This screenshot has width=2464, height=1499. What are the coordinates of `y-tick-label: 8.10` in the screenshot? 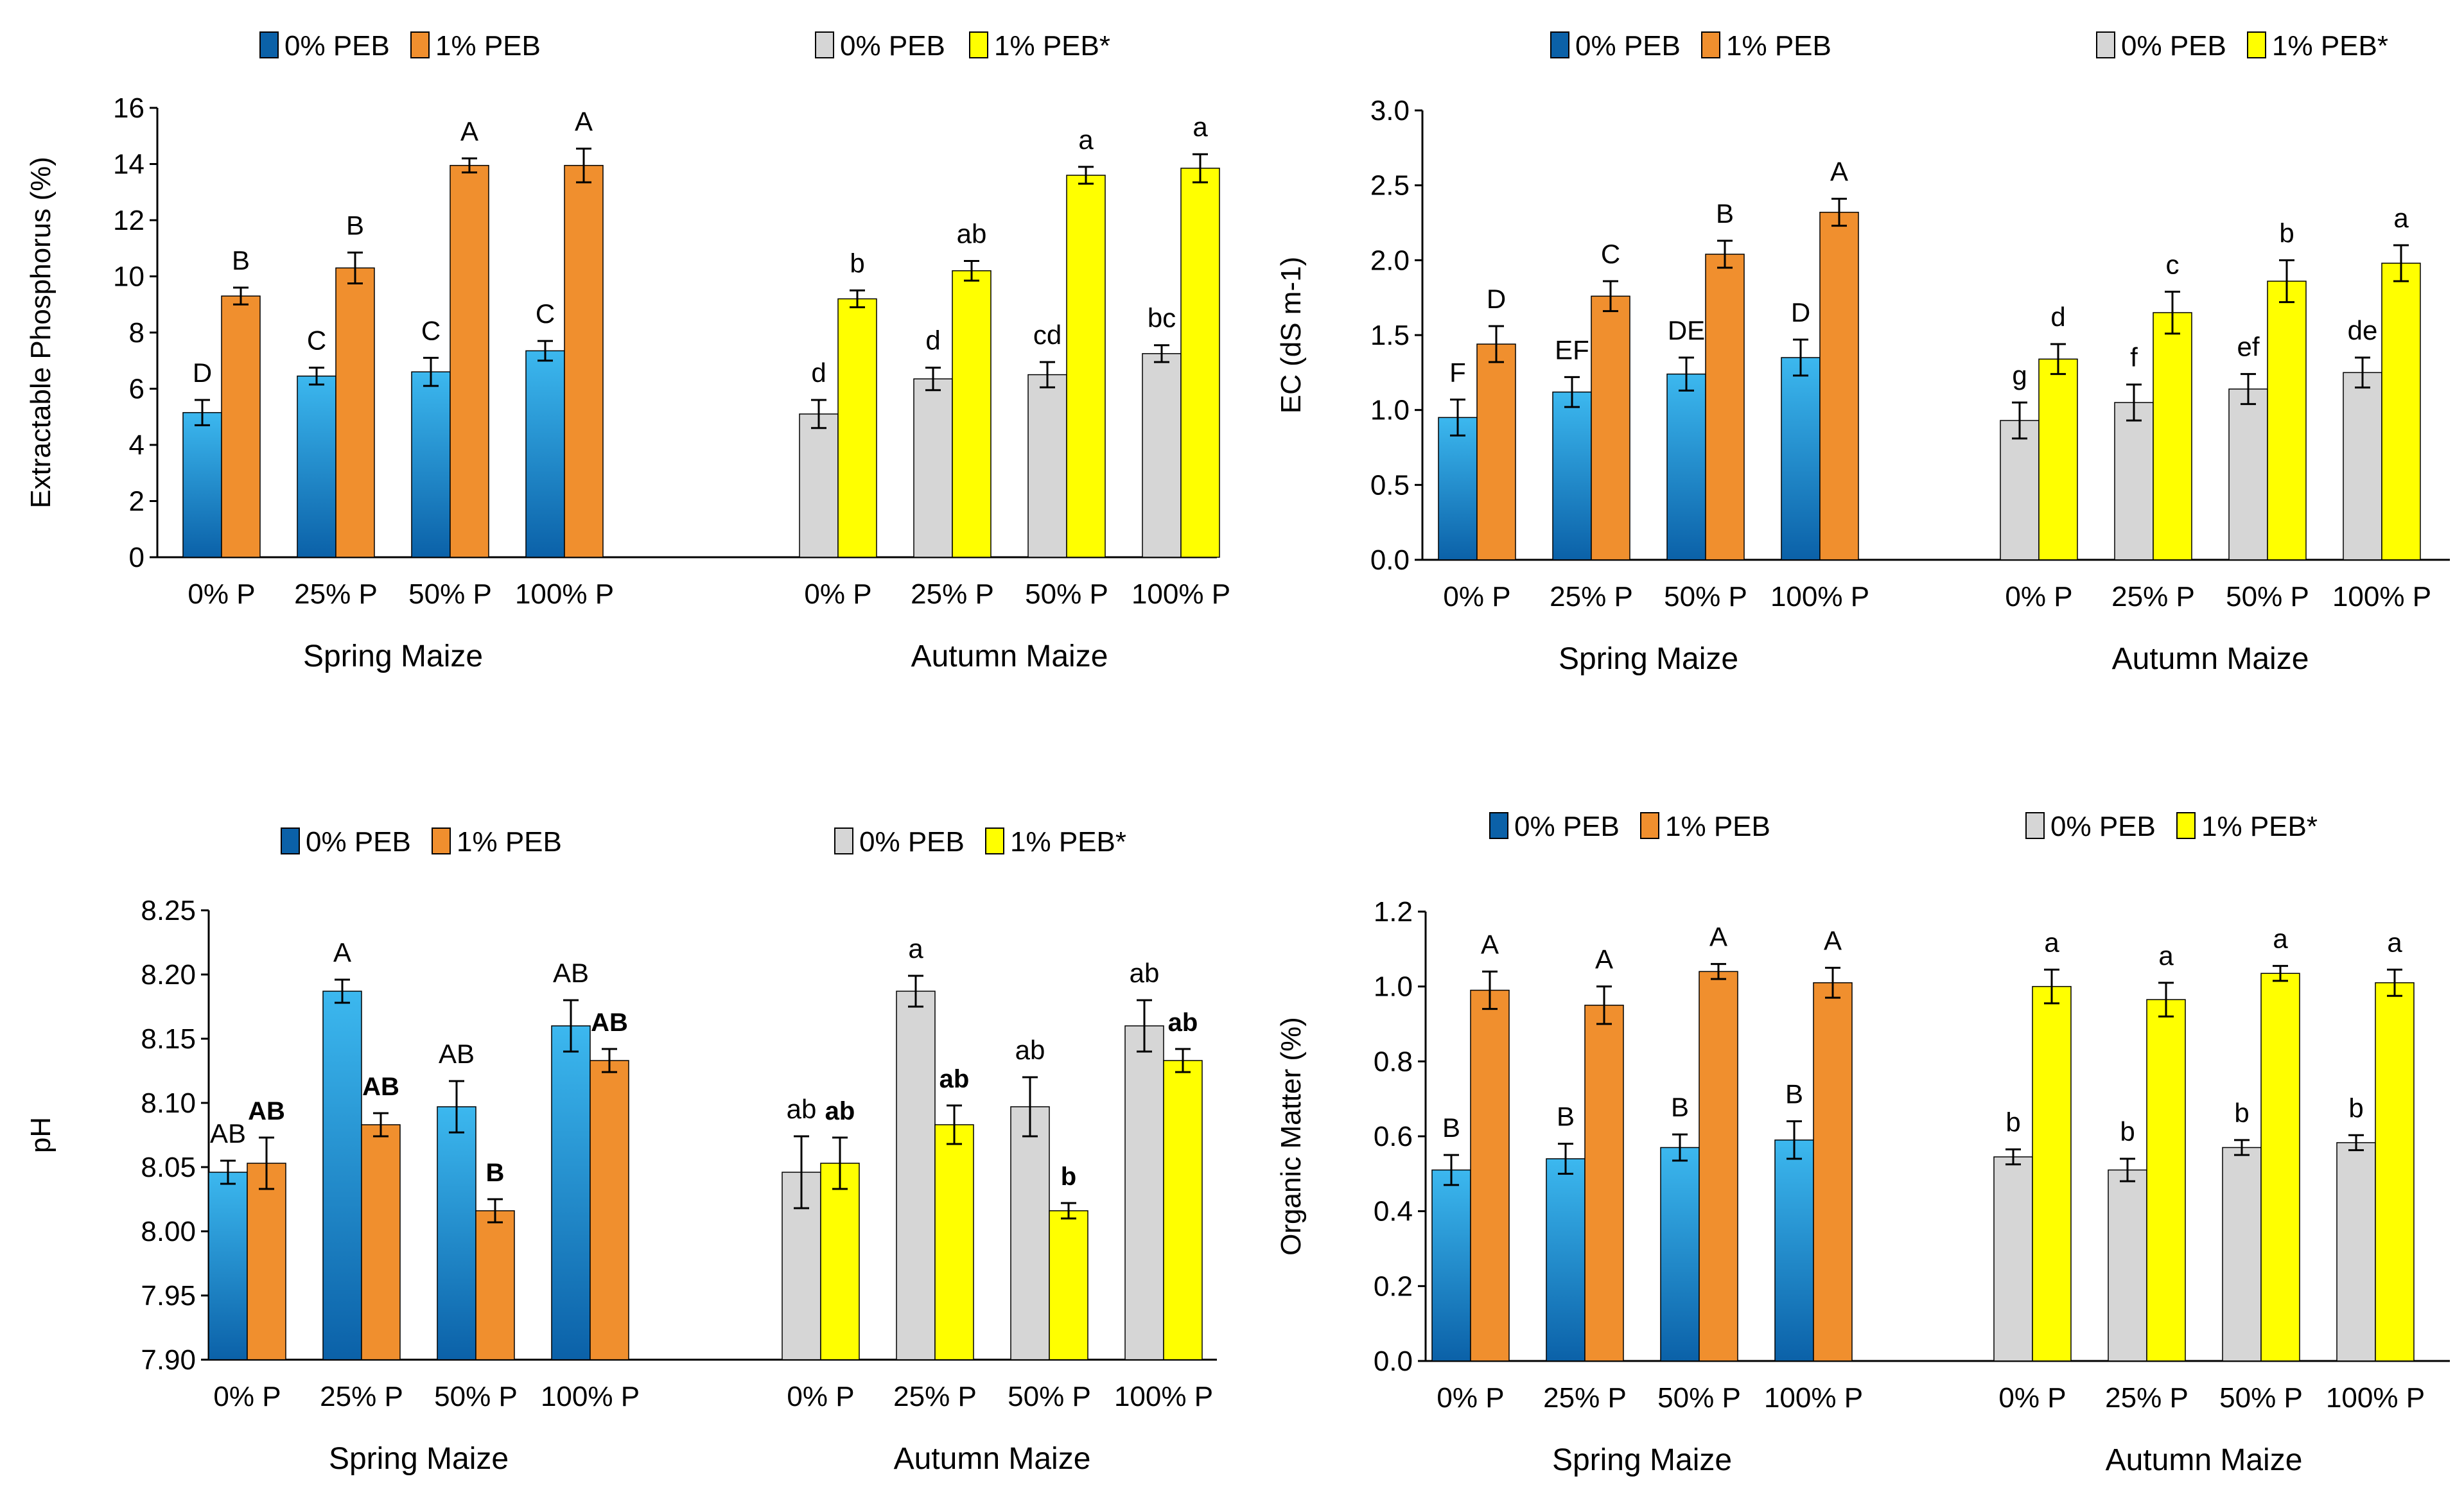 It's located at (169, 1103).